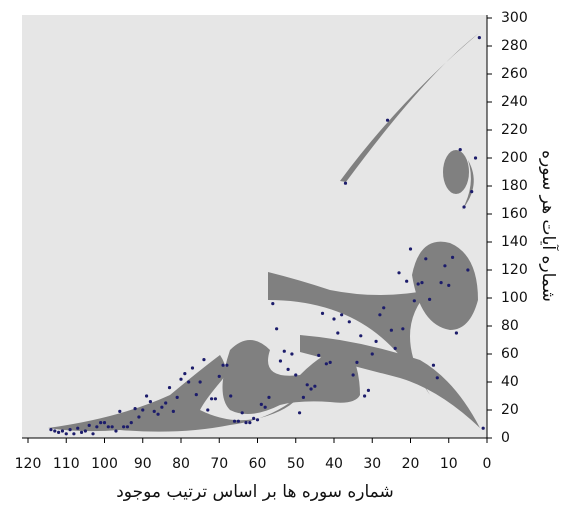 The image size is (571, 514). What do you see at coordinates (255, 492) in the screenshot?
I see `x-axis-title: شماره سوره ها بر اساس ترتیب موجود` at bounding box center [255, 492].